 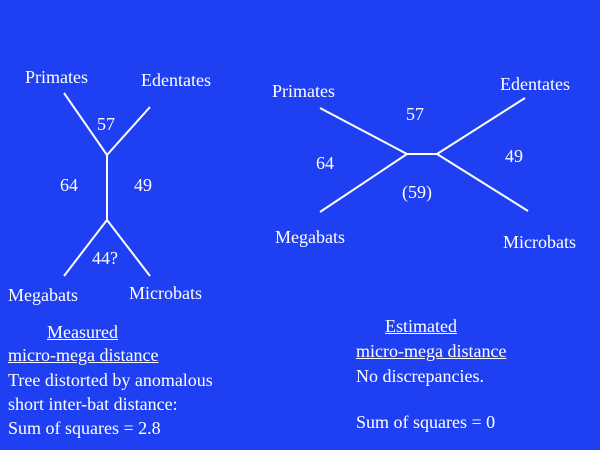 What do you see at coordinates (482, 182) in the screenshot?
I see `right-tree-microbats-branch` at bounding box center [482, 182].